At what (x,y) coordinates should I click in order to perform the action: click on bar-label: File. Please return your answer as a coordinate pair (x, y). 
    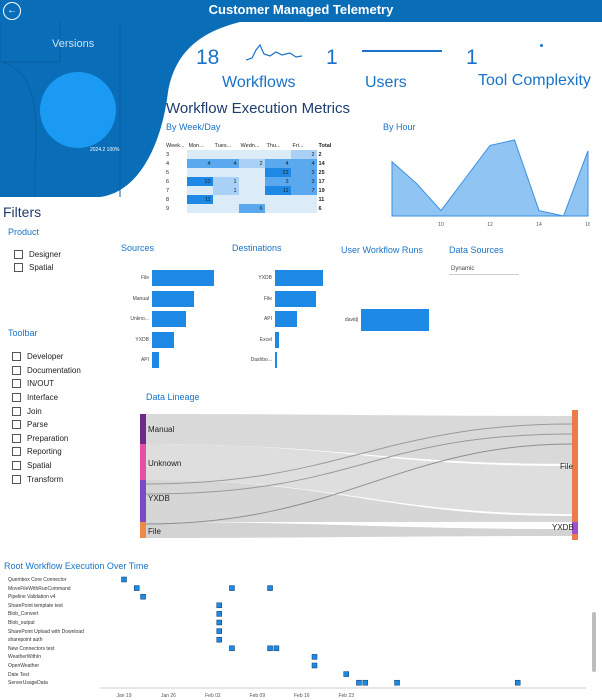
    Looking at the image, I should click on (267, 298).